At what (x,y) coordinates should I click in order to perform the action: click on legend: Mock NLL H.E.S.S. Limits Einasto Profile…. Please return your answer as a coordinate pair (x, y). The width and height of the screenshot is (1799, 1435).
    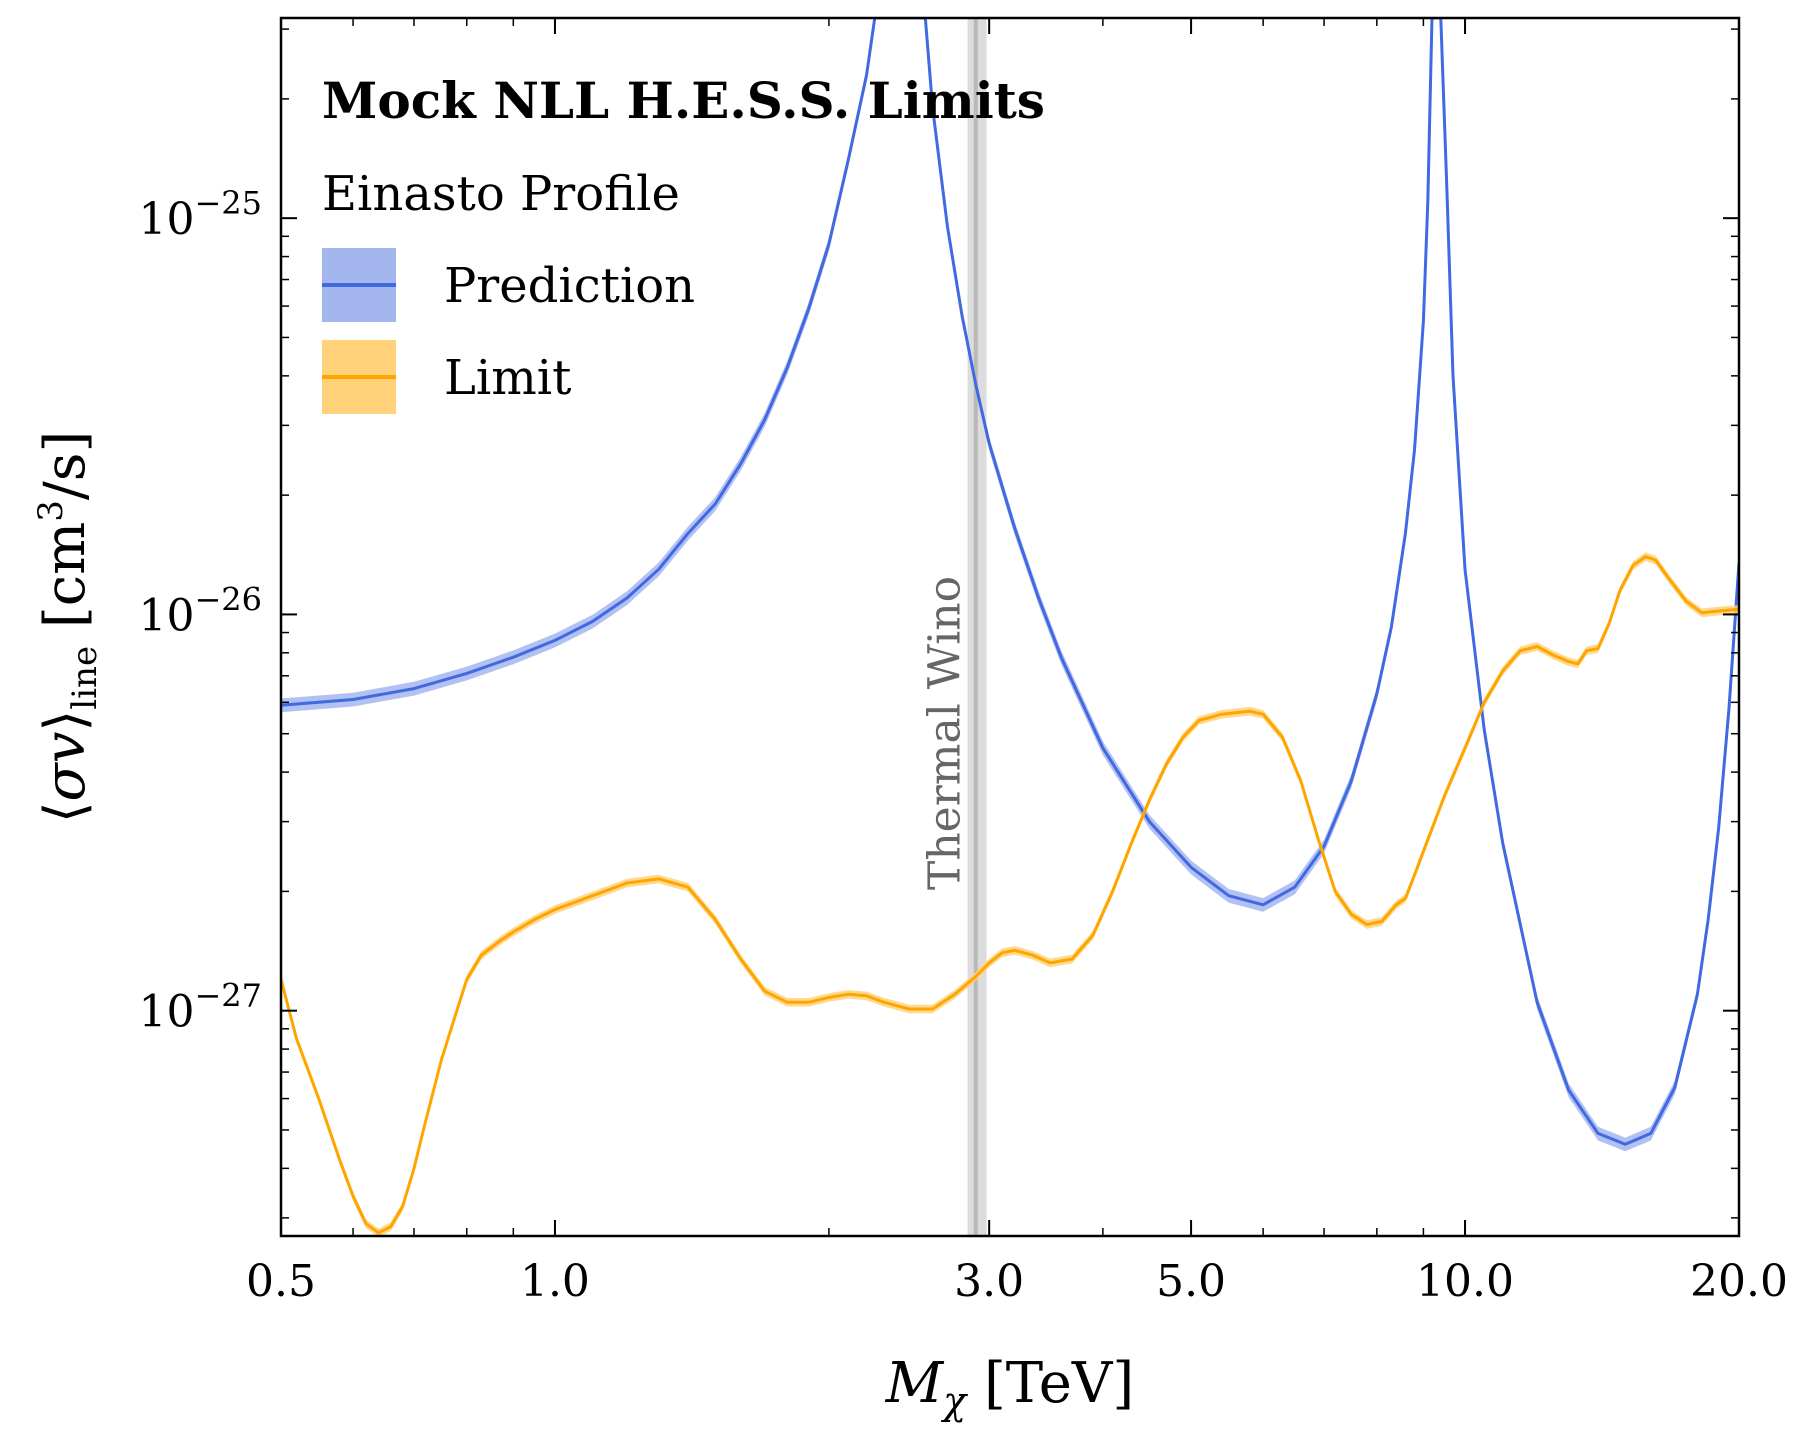
    Looking at the image, I should click on (683, 242).